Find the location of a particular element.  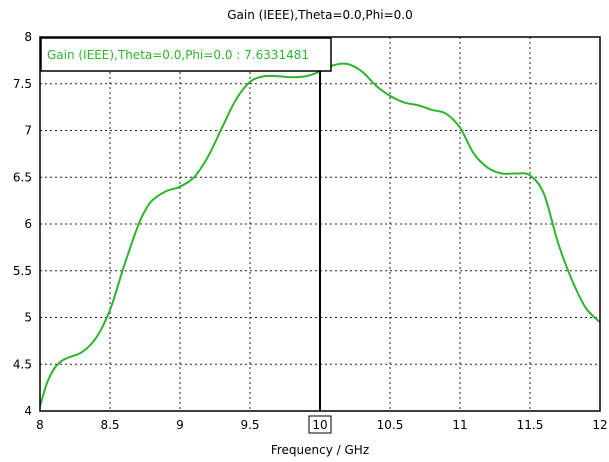

y-tick-label: 7 is located at coordinates (28, 131).